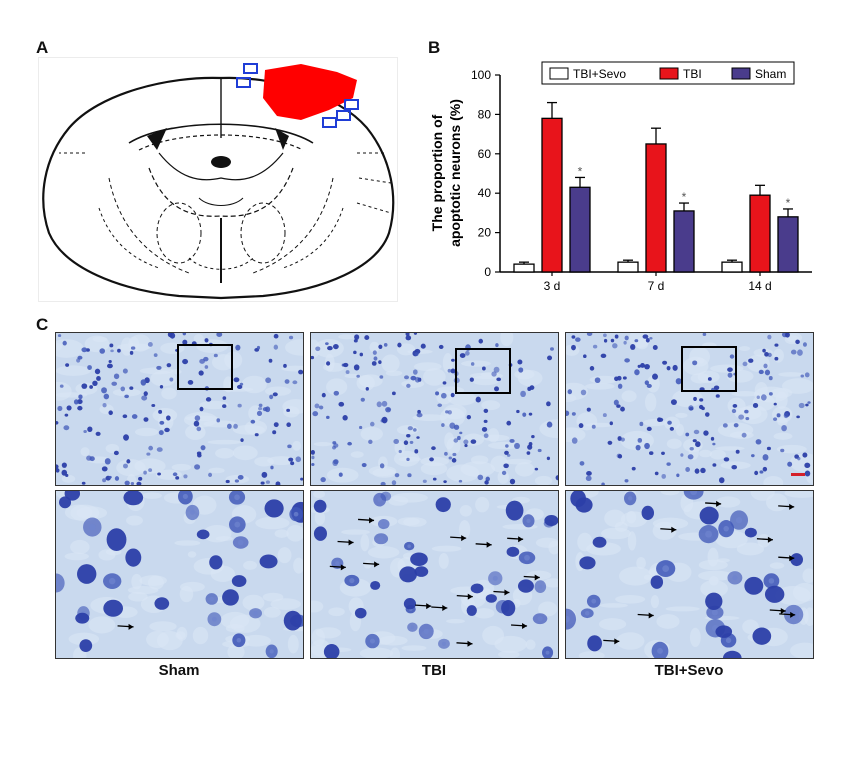  I want to click on scale-bar, so click(798, 474).